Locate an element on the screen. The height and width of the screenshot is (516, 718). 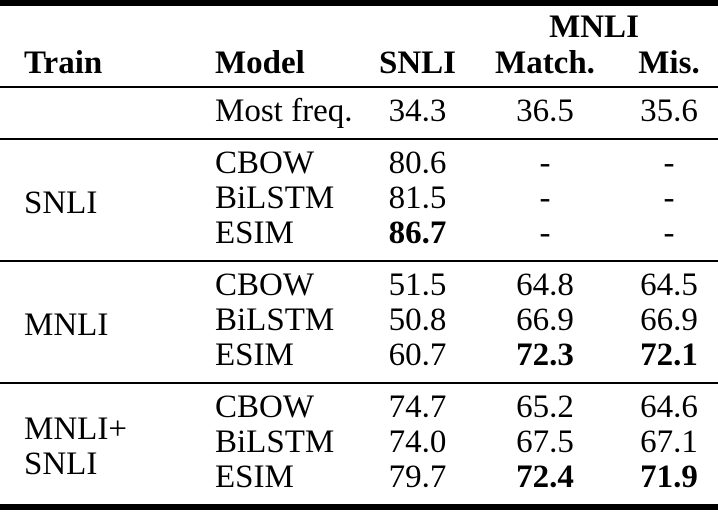
snli-value-cell: 74.7 is located at coordinates (417, 407).